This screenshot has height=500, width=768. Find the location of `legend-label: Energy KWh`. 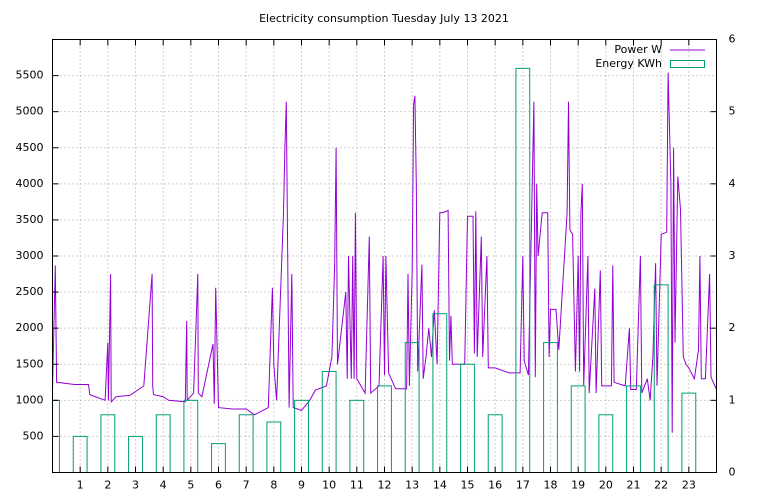

legend-label: Energy KWh is located at coordinates (628, 63).